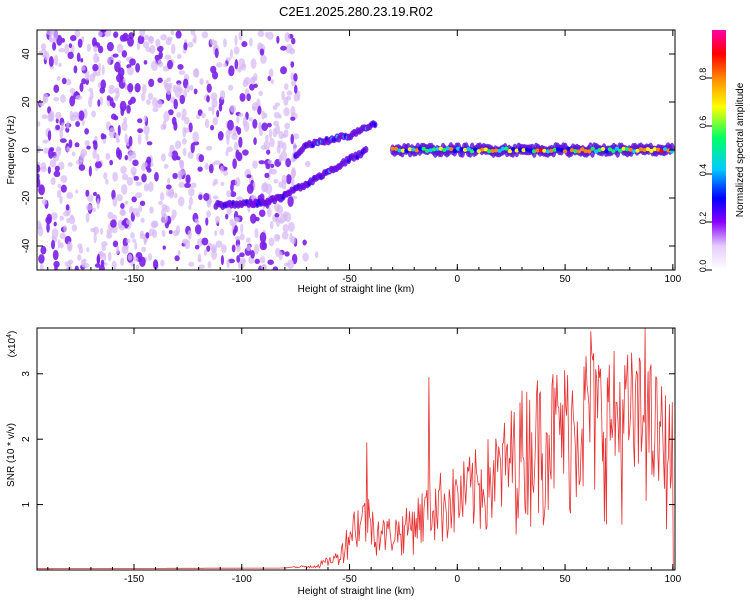  Describe the element at coordinates (740, 149) in the screenshot. I see `colorbar-label: Normalized spectral amplitude` at that location.